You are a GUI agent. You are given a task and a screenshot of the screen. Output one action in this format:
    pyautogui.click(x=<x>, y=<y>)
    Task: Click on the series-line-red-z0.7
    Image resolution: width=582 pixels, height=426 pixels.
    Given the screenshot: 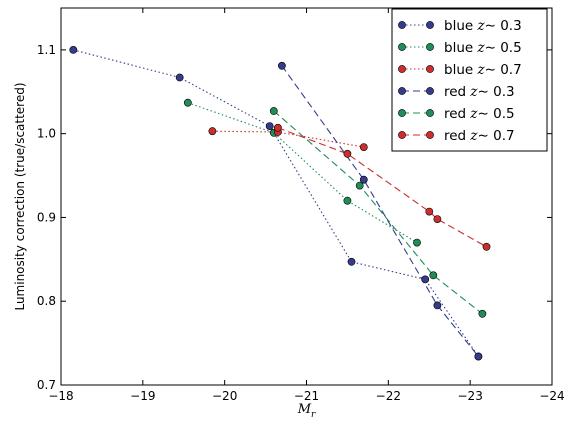 What is the action you would take?
    pyautogui.click(x=382, y=187)
    